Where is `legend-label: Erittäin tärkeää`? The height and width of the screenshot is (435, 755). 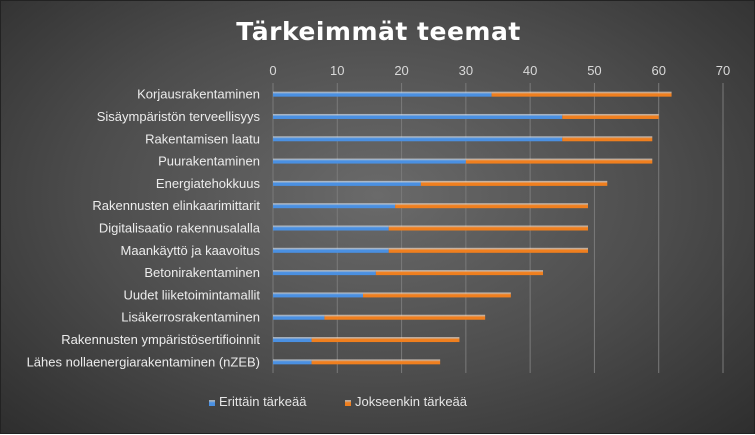
legend-label: Erittäin tärkeää is located at coordinates (263, 401).